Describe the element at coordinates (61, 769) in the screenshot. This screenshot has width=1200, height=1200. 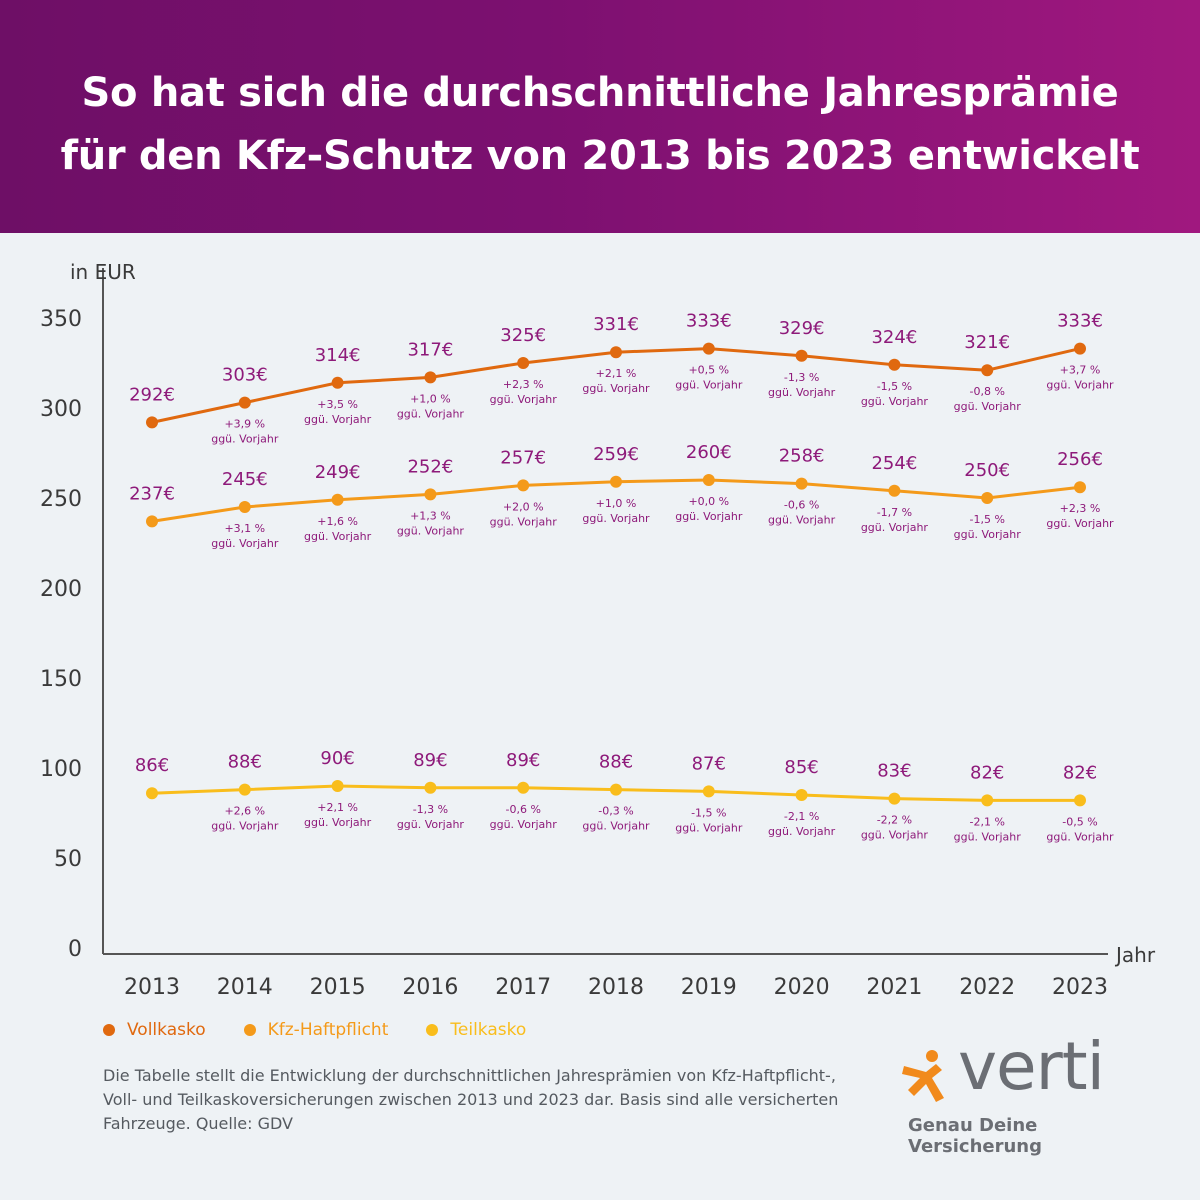
I see `y-tick-label: 100` at that location.